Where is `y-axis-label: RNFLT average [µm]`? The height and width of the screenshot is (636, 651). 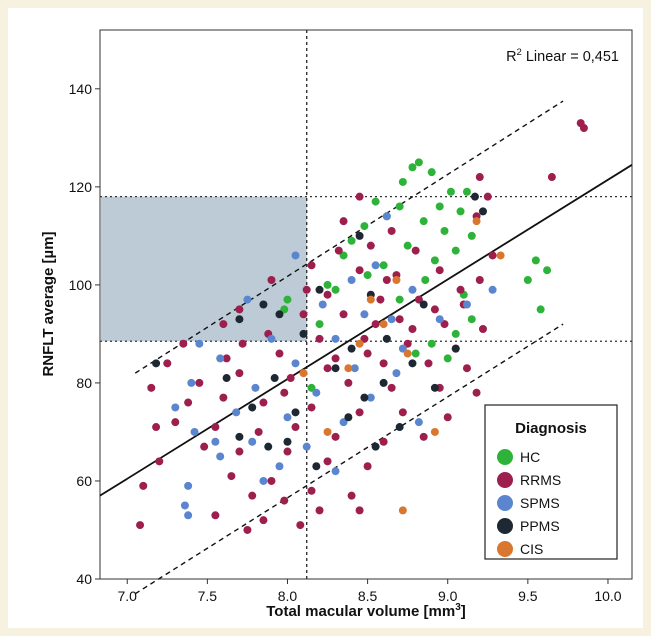
y-axis-label: RNFLT average [µm] is located at coordinates (48, 303).